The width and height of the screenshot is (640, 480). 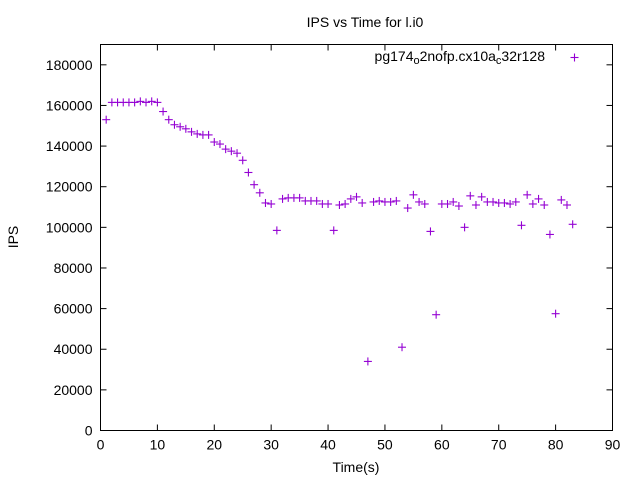 What do you see at coordinates (73, 349) in the screenshot?
I see `y-tick-label: 40000` at bounding box center [73, 349].